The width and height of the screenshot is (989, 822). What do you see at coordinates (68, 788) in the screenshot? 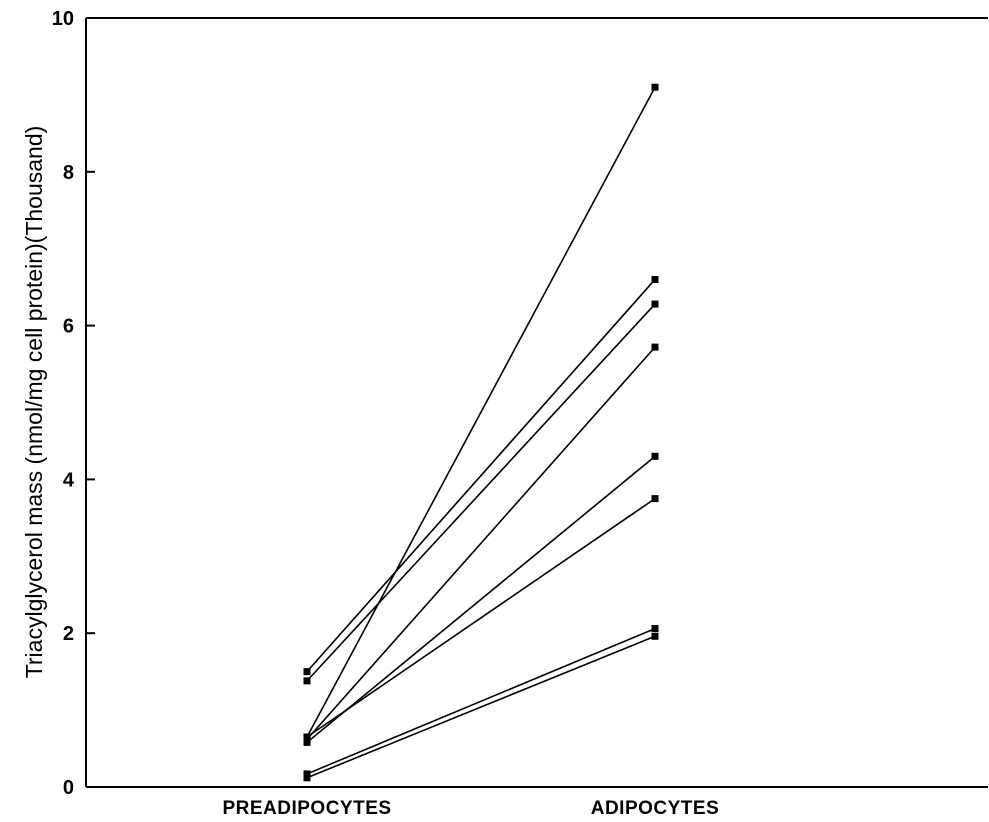
I see `y-tick-label: 0` at bounding box center [68, 788].